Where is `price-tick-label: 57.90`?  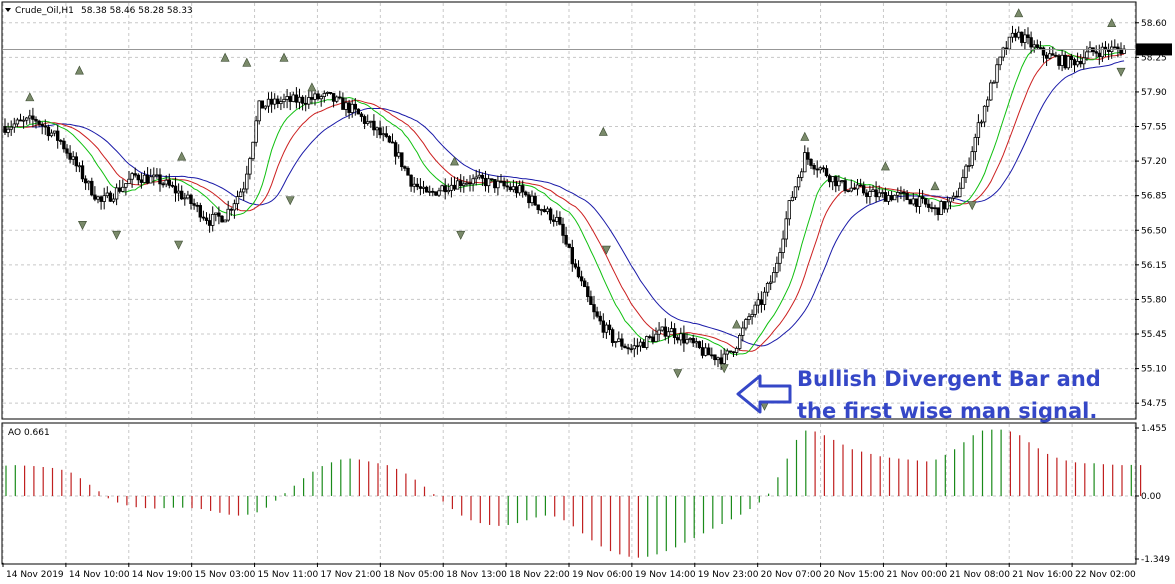
price-tick-label: 57.90 is located at coordinates (1154, 93).